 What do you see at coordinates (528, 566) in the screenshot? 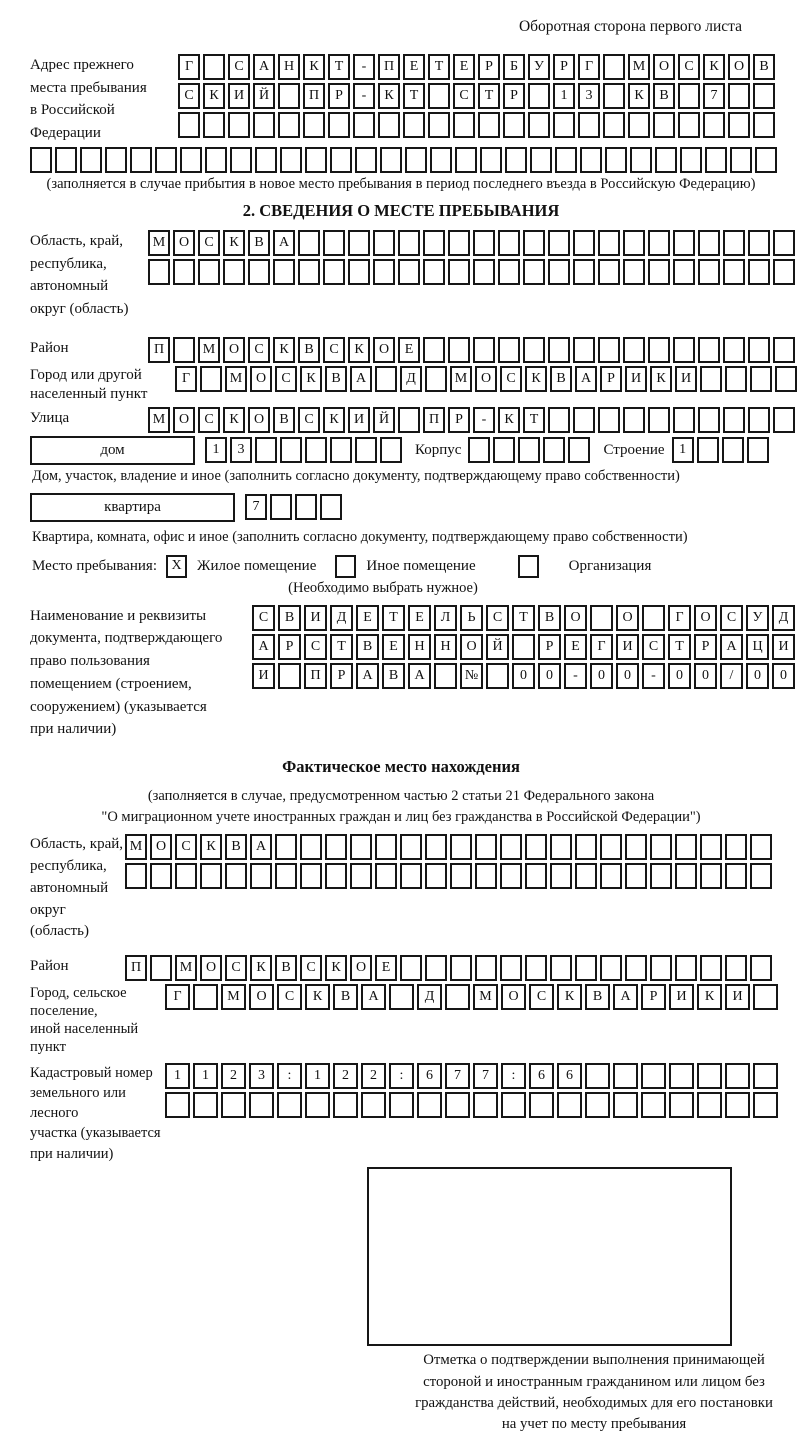
I see `organization-checkbox` at bounding box center [528, 566].